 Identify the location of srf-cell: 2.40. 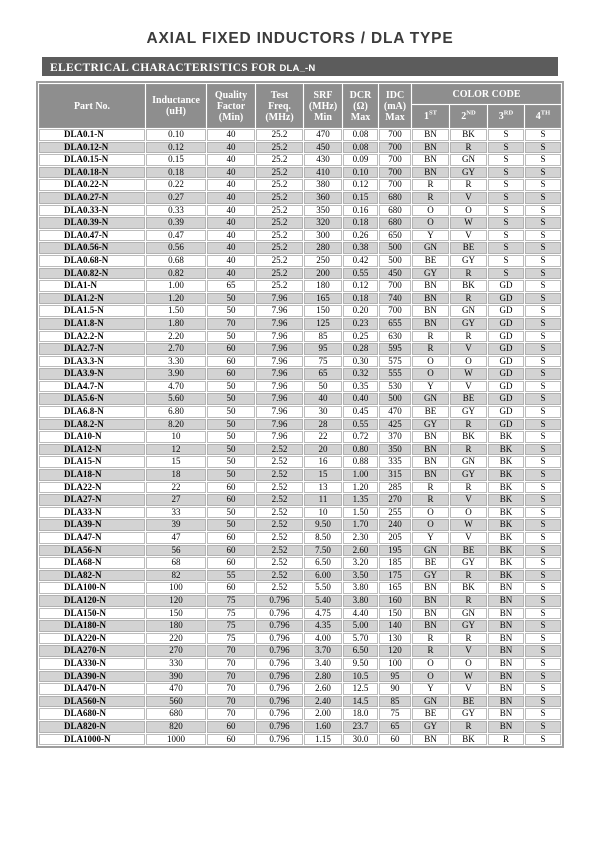
(323, 701).